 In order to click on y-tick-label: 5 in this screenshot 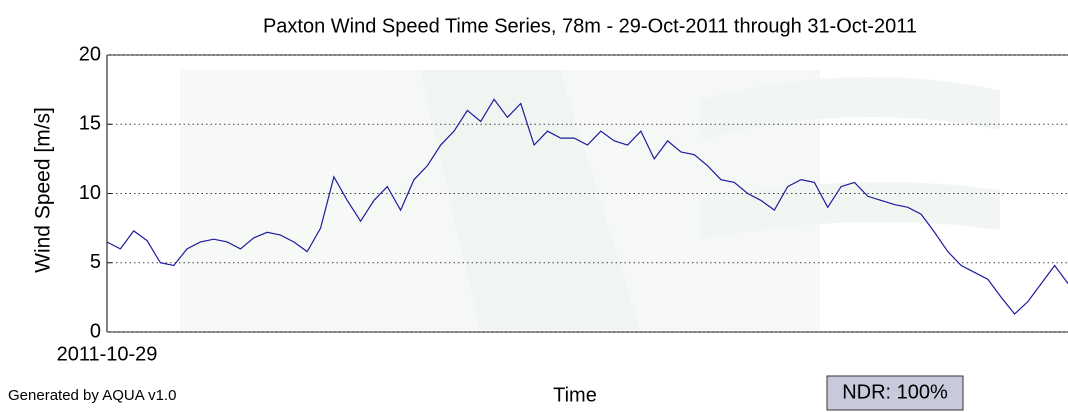, I will do `click(95, 262)`.